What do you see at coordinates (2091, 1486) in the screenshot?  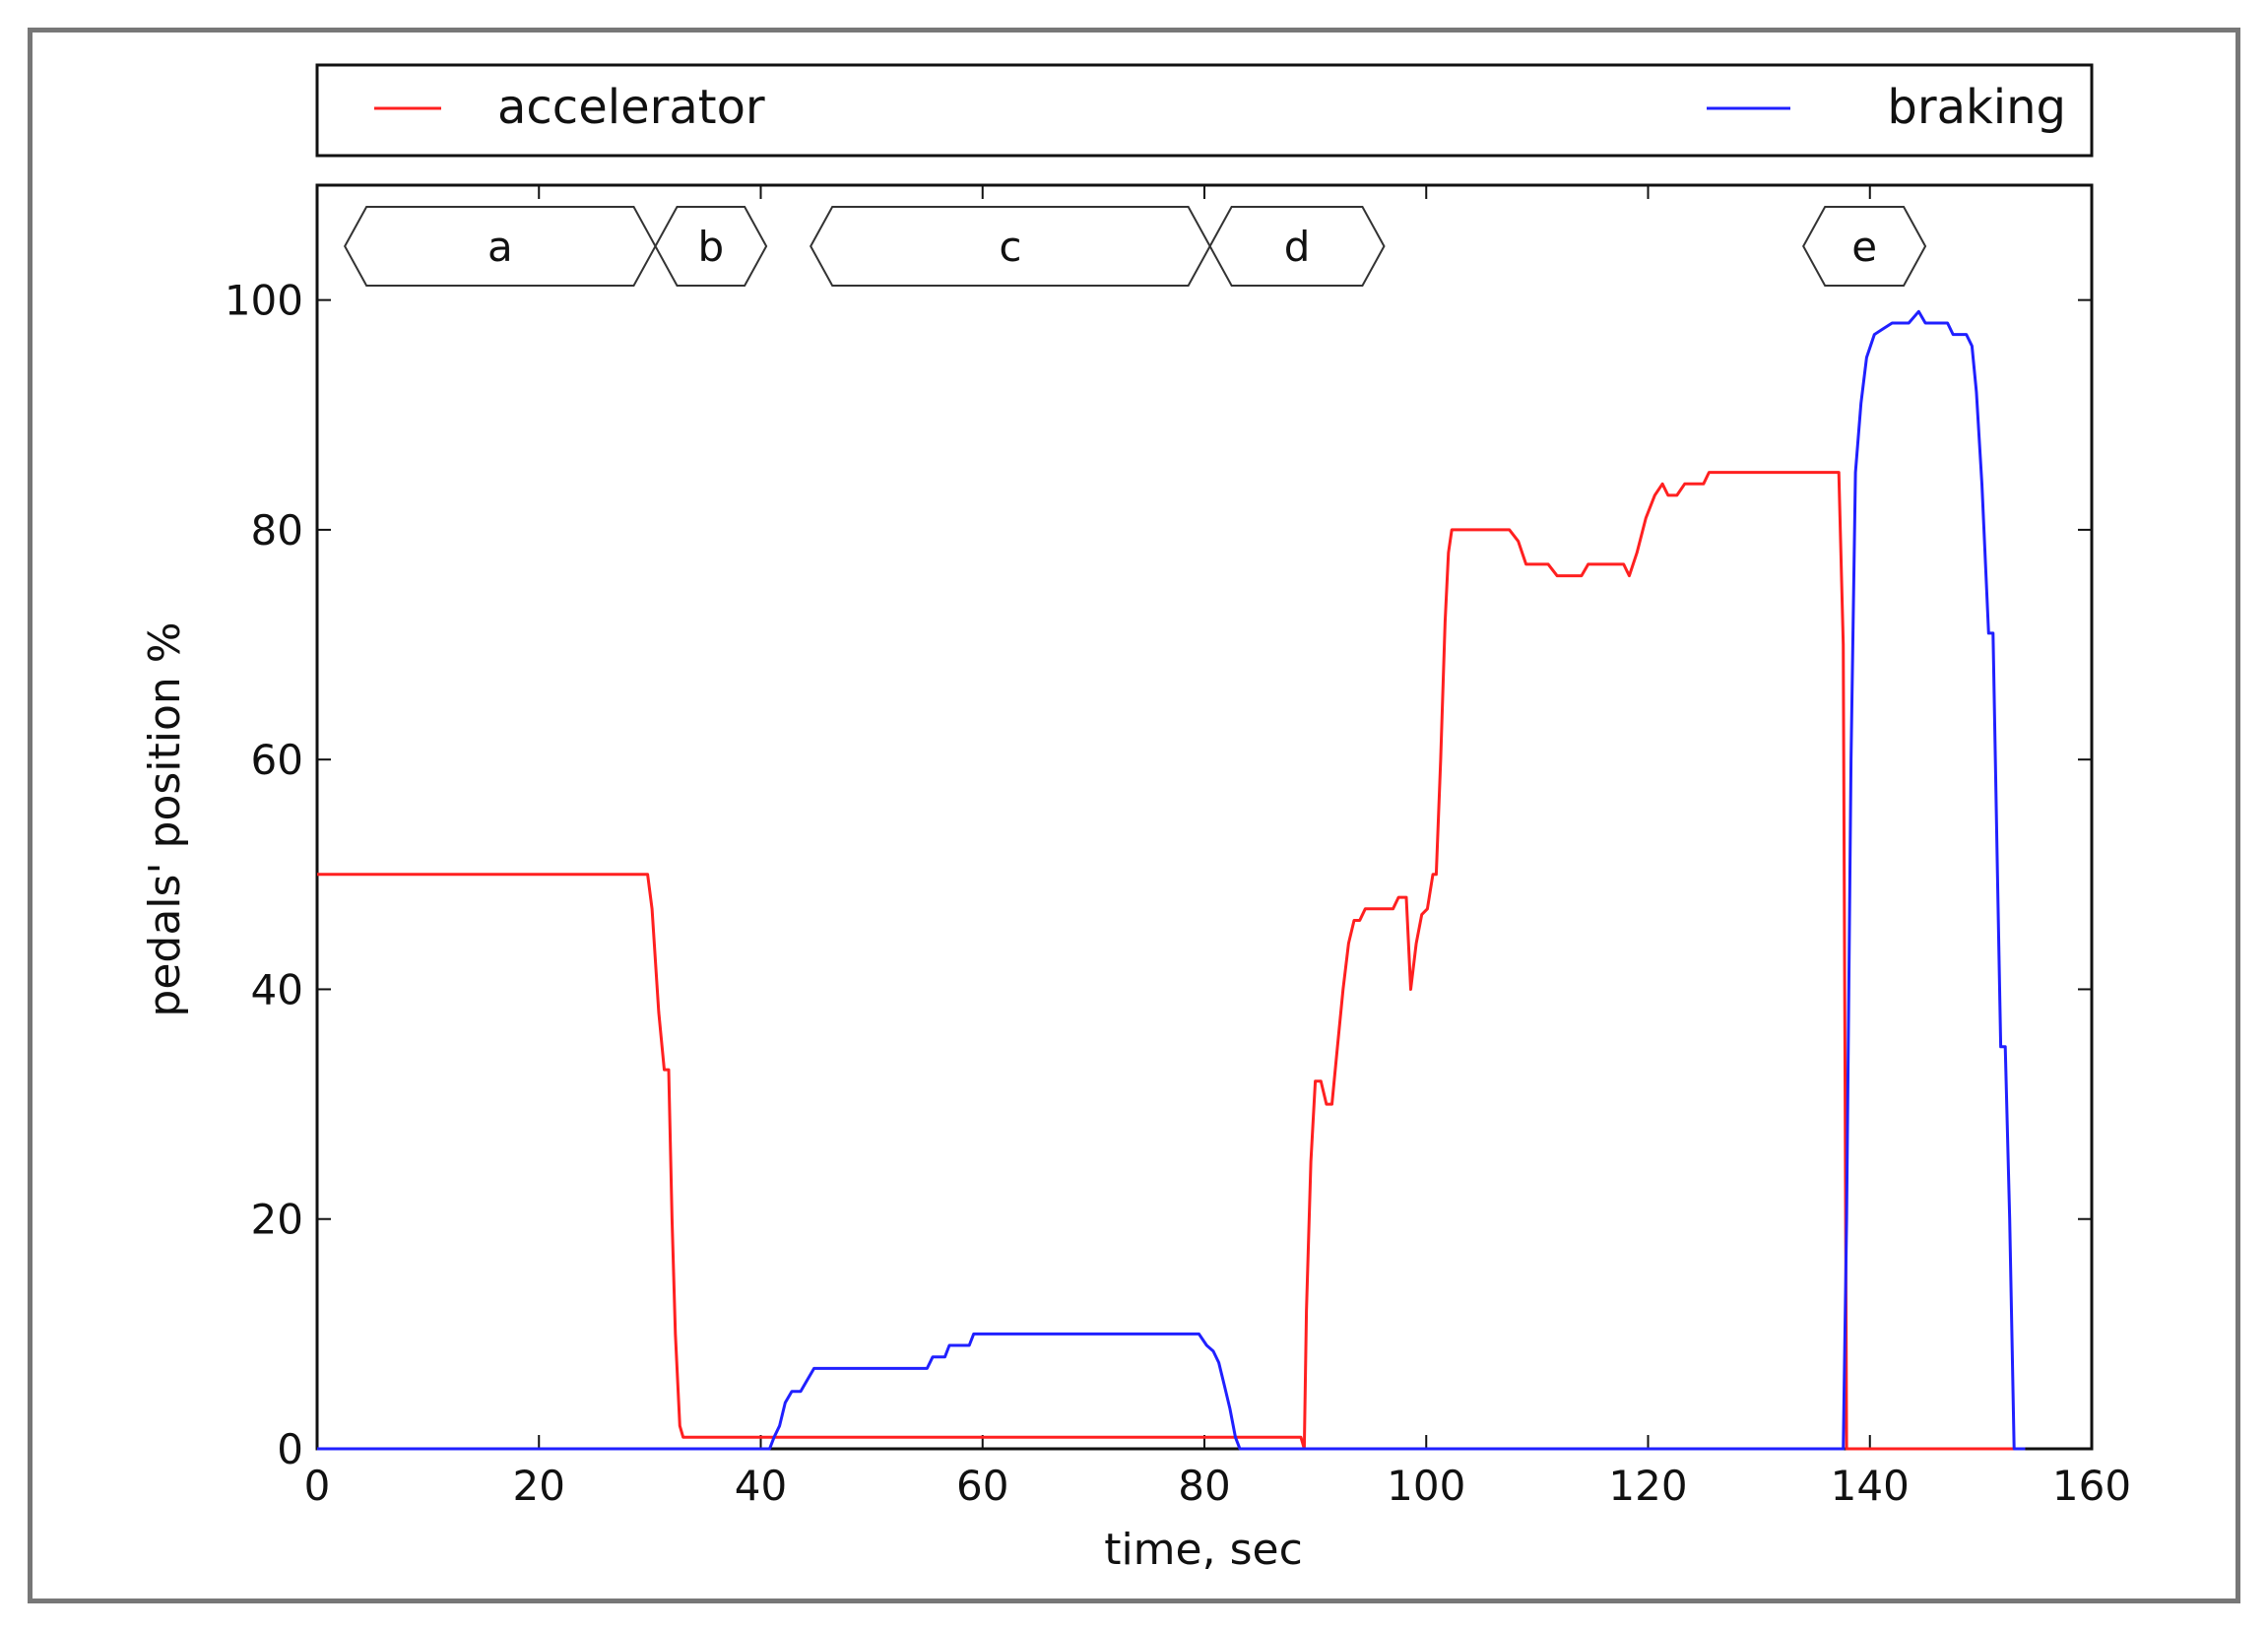 I see `x-tick-label: 160` at bounding box center [2091, 1486].